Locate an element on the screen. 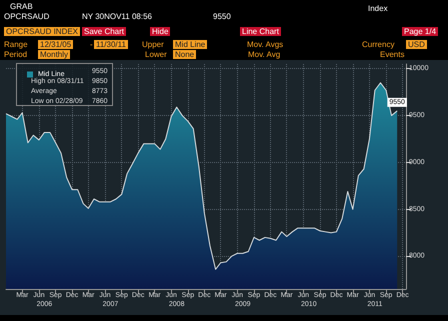  text: Monthly is located at coordinates (54, 54).